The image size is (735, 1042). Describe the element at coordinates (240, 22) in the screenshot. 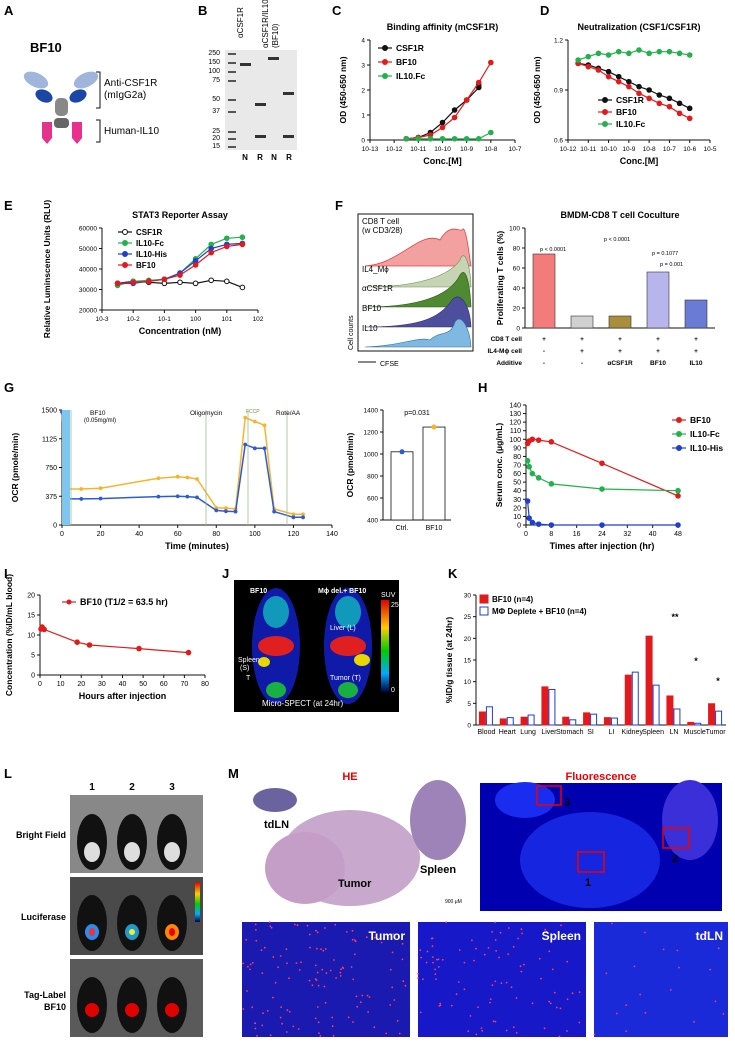

I see `lane-header-1: αCSF1R` at that location.